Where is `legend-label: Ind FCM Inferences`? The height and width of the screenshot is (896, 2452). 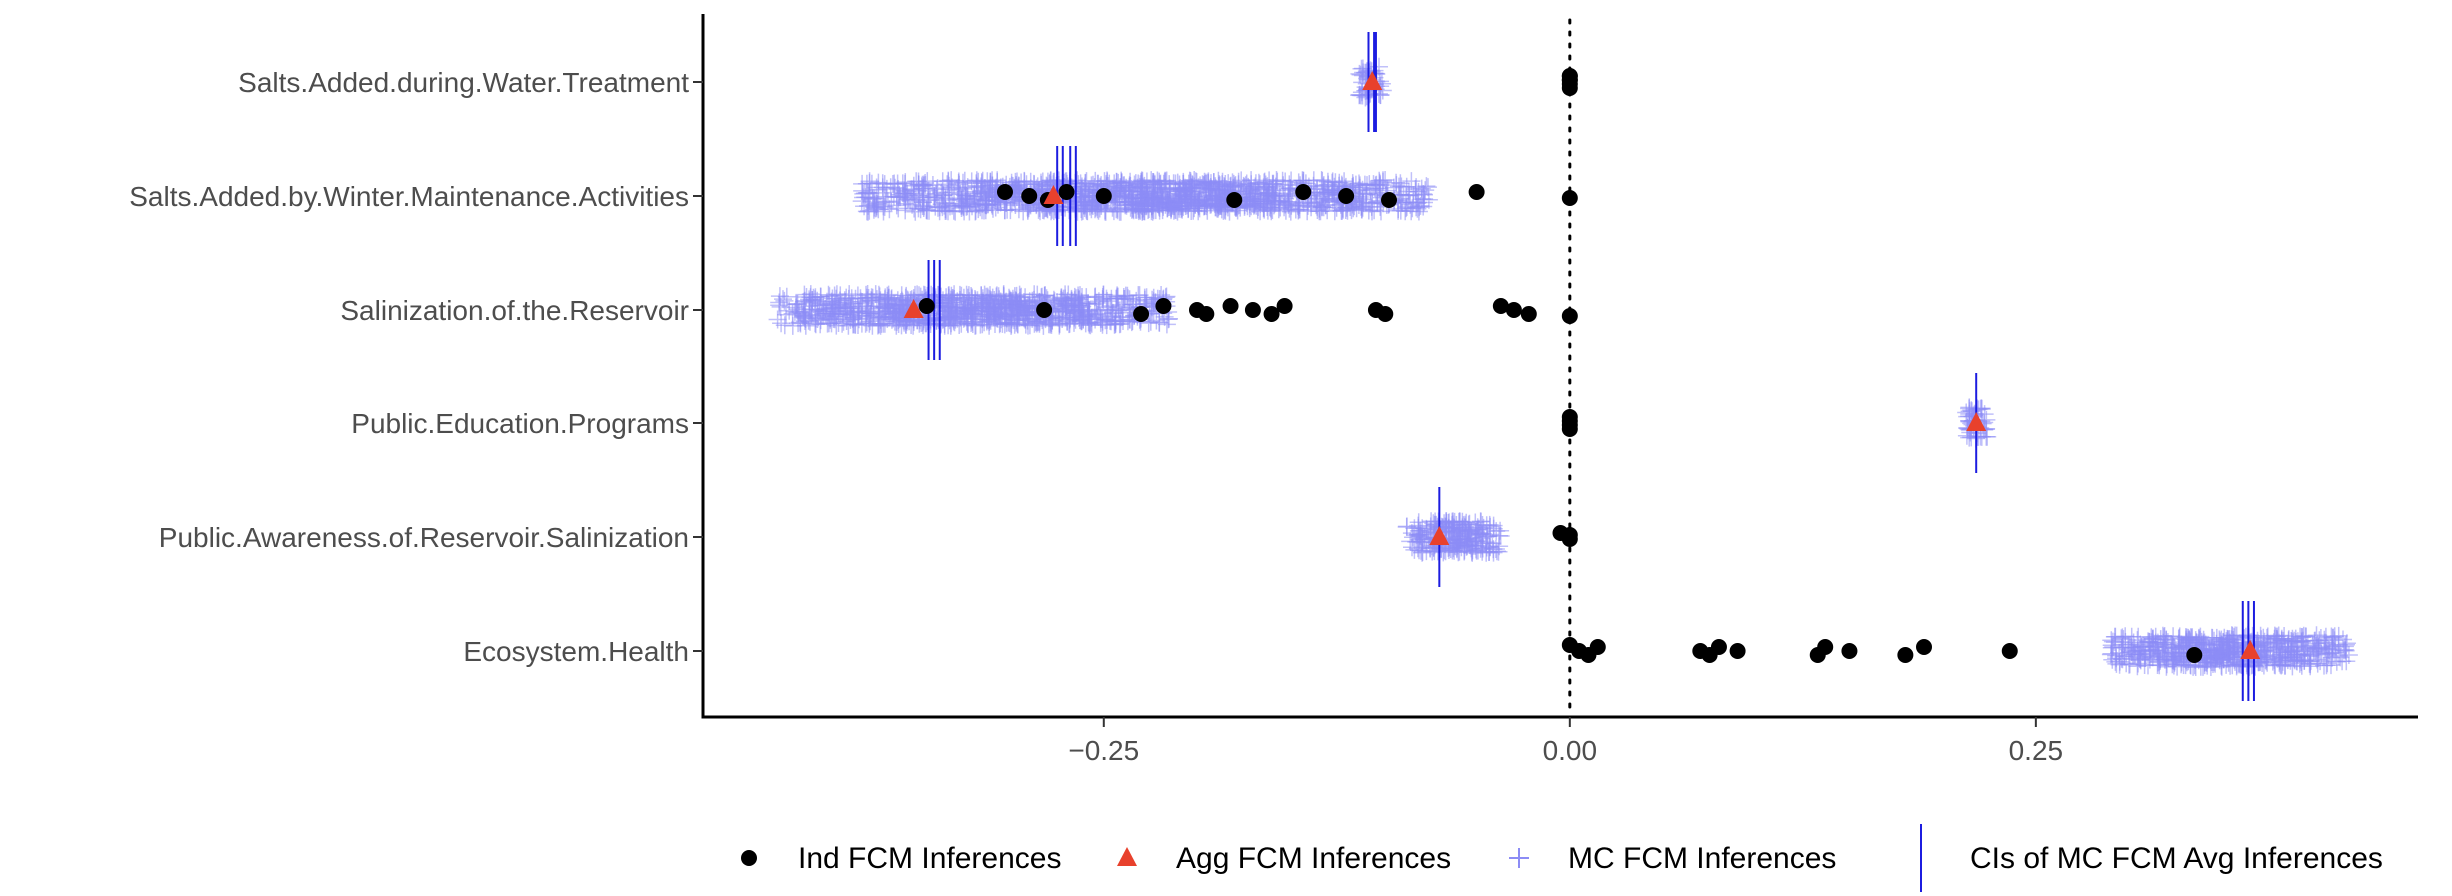
legend-label: Ind FCM Inferences is located at coordinates (929, 858).